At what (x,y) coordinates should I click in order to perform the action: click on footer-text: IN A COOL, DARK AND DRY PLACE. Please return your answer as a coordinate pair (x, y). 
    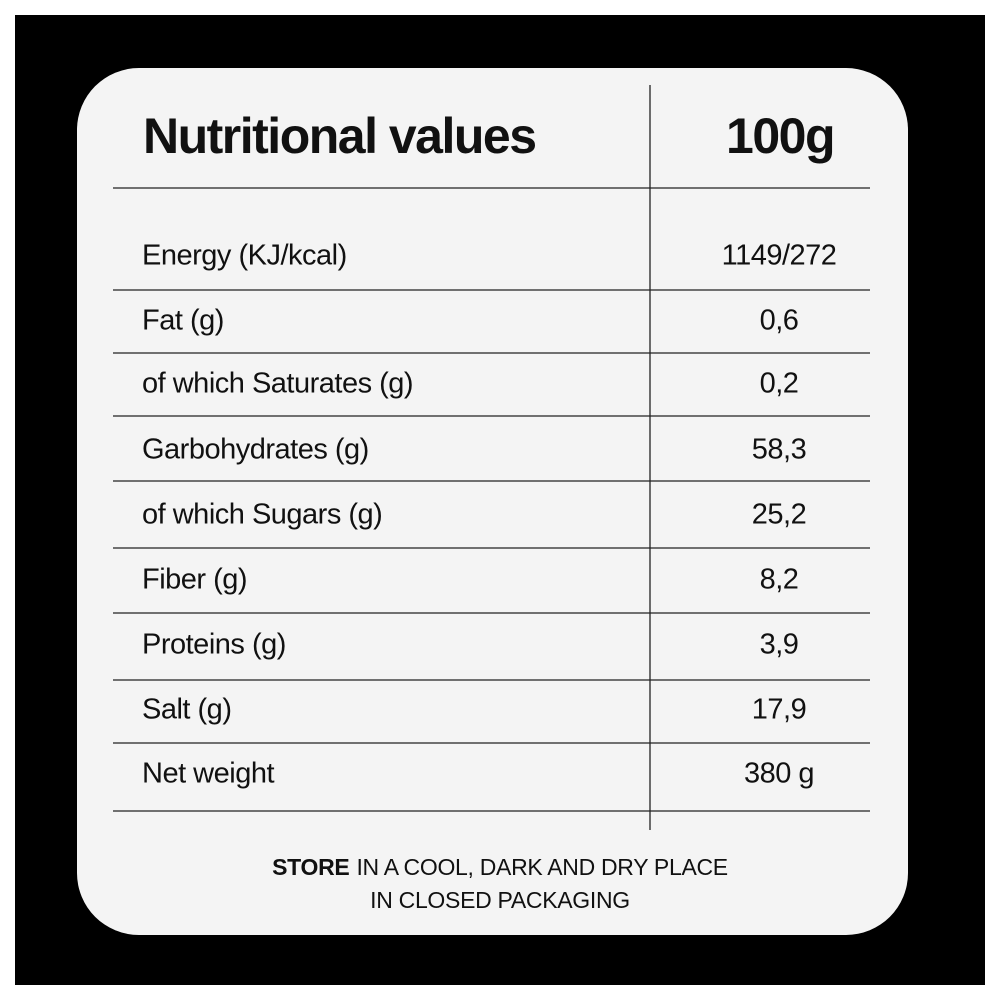
    Looking at the image, I should click on (541, 867).